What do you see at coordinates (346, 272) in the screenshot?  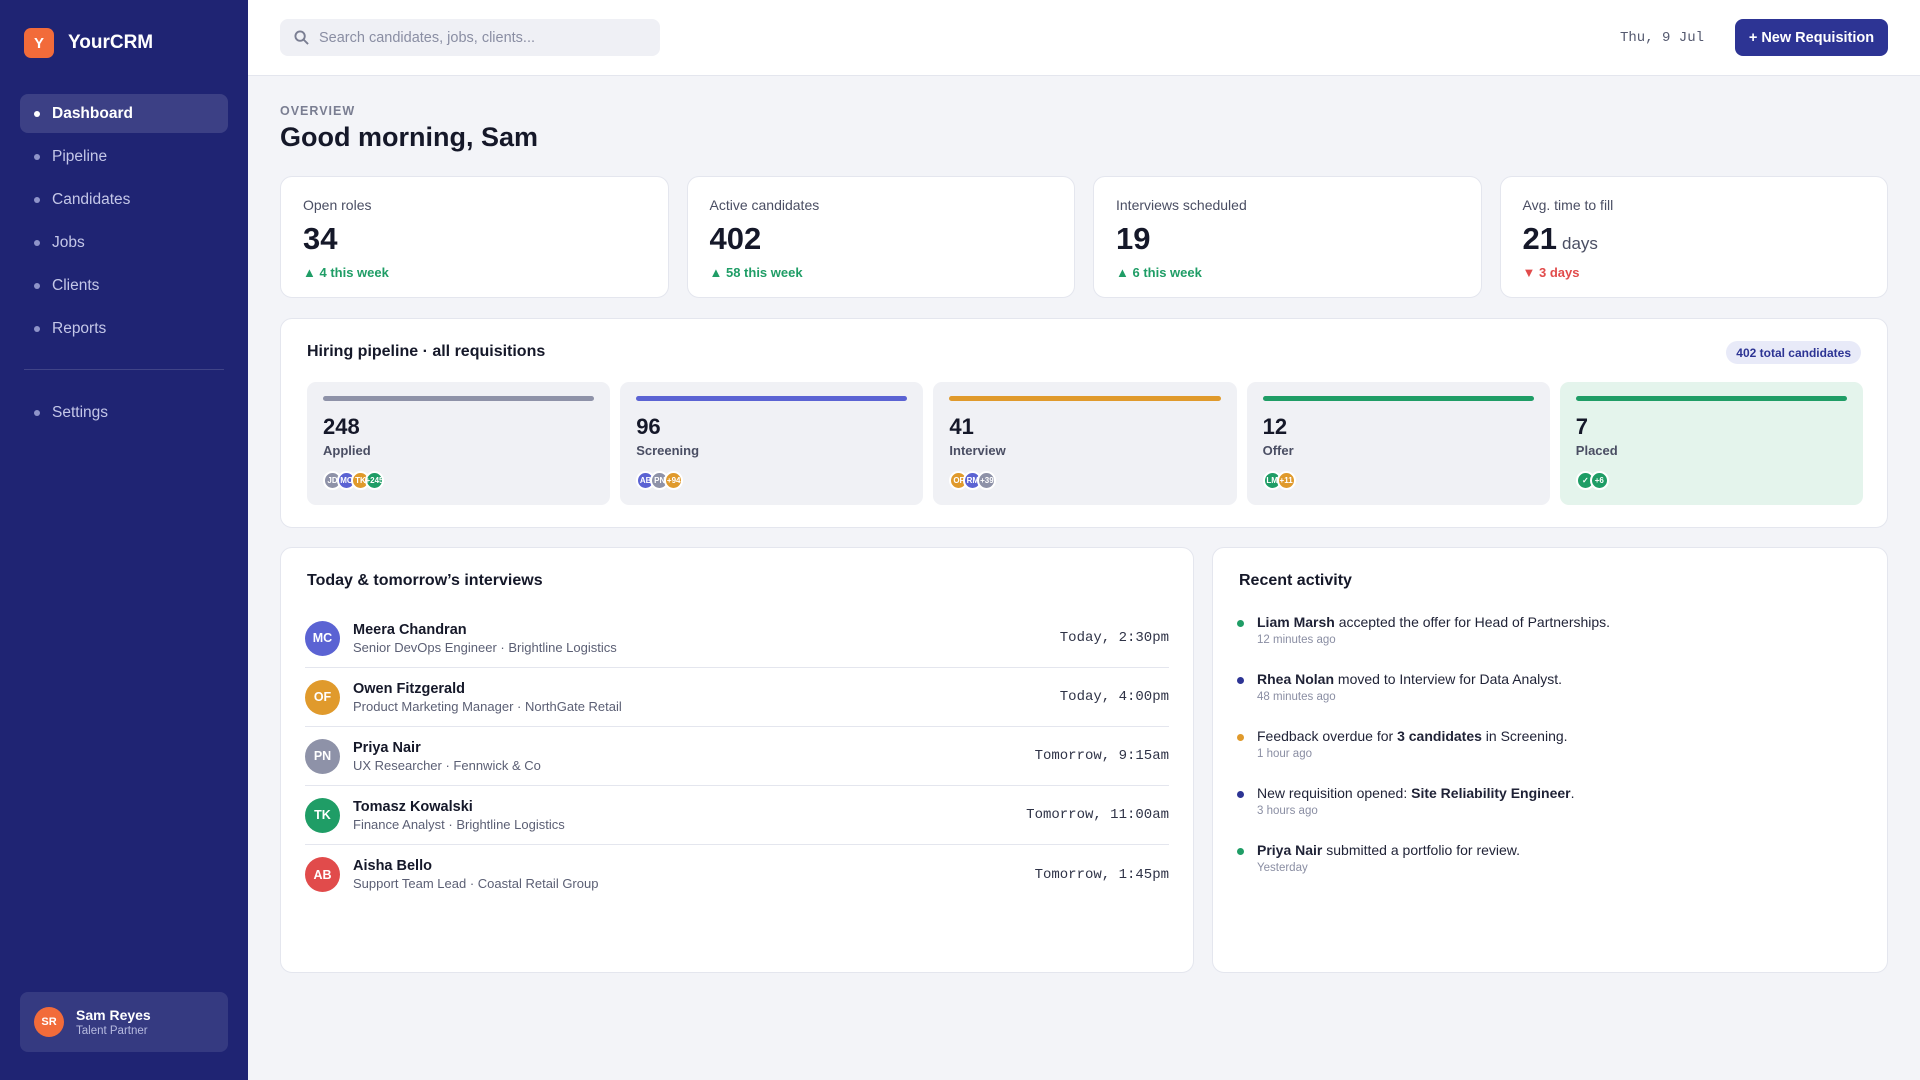 I see `kpi-delta: ▲ 4 this week` at bounding box center [346, 272].